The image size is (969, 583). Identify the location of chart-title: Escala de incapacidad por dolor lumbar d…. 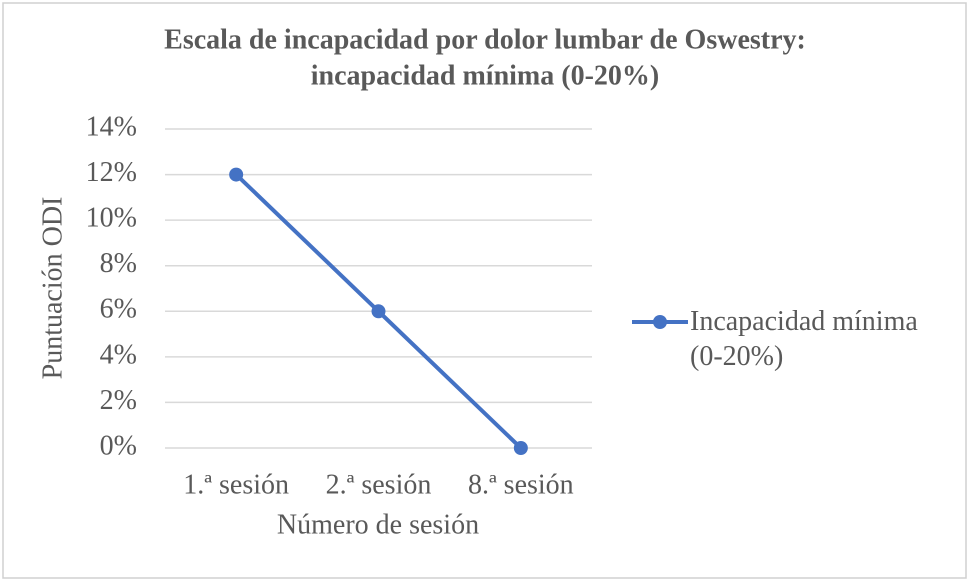
(485, 39).